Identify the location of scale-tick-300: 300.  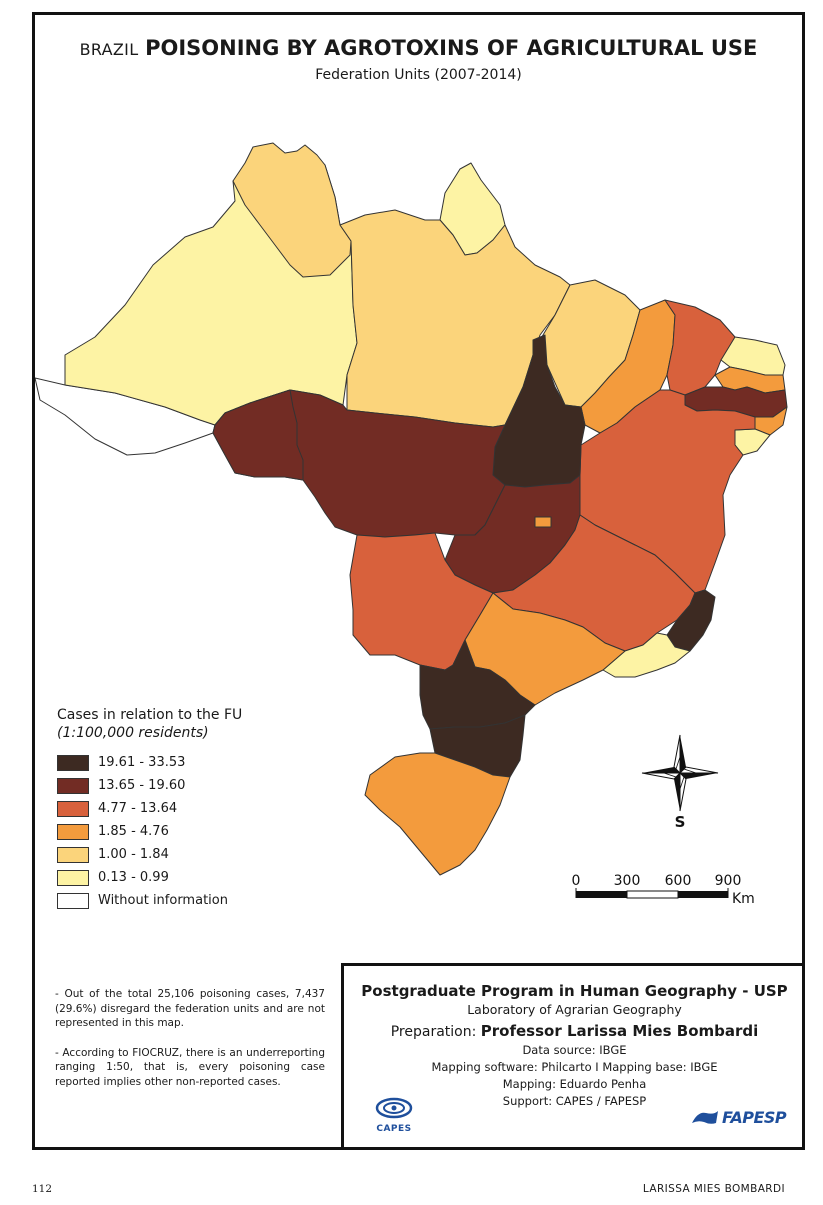
(627, 881).